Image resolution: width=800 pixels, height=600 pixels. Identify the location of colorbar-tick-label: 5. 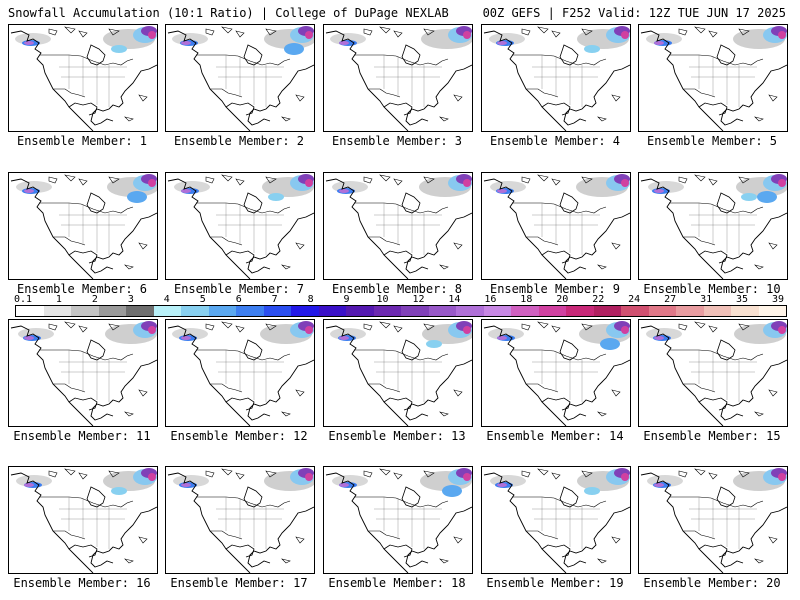
(202, 299).